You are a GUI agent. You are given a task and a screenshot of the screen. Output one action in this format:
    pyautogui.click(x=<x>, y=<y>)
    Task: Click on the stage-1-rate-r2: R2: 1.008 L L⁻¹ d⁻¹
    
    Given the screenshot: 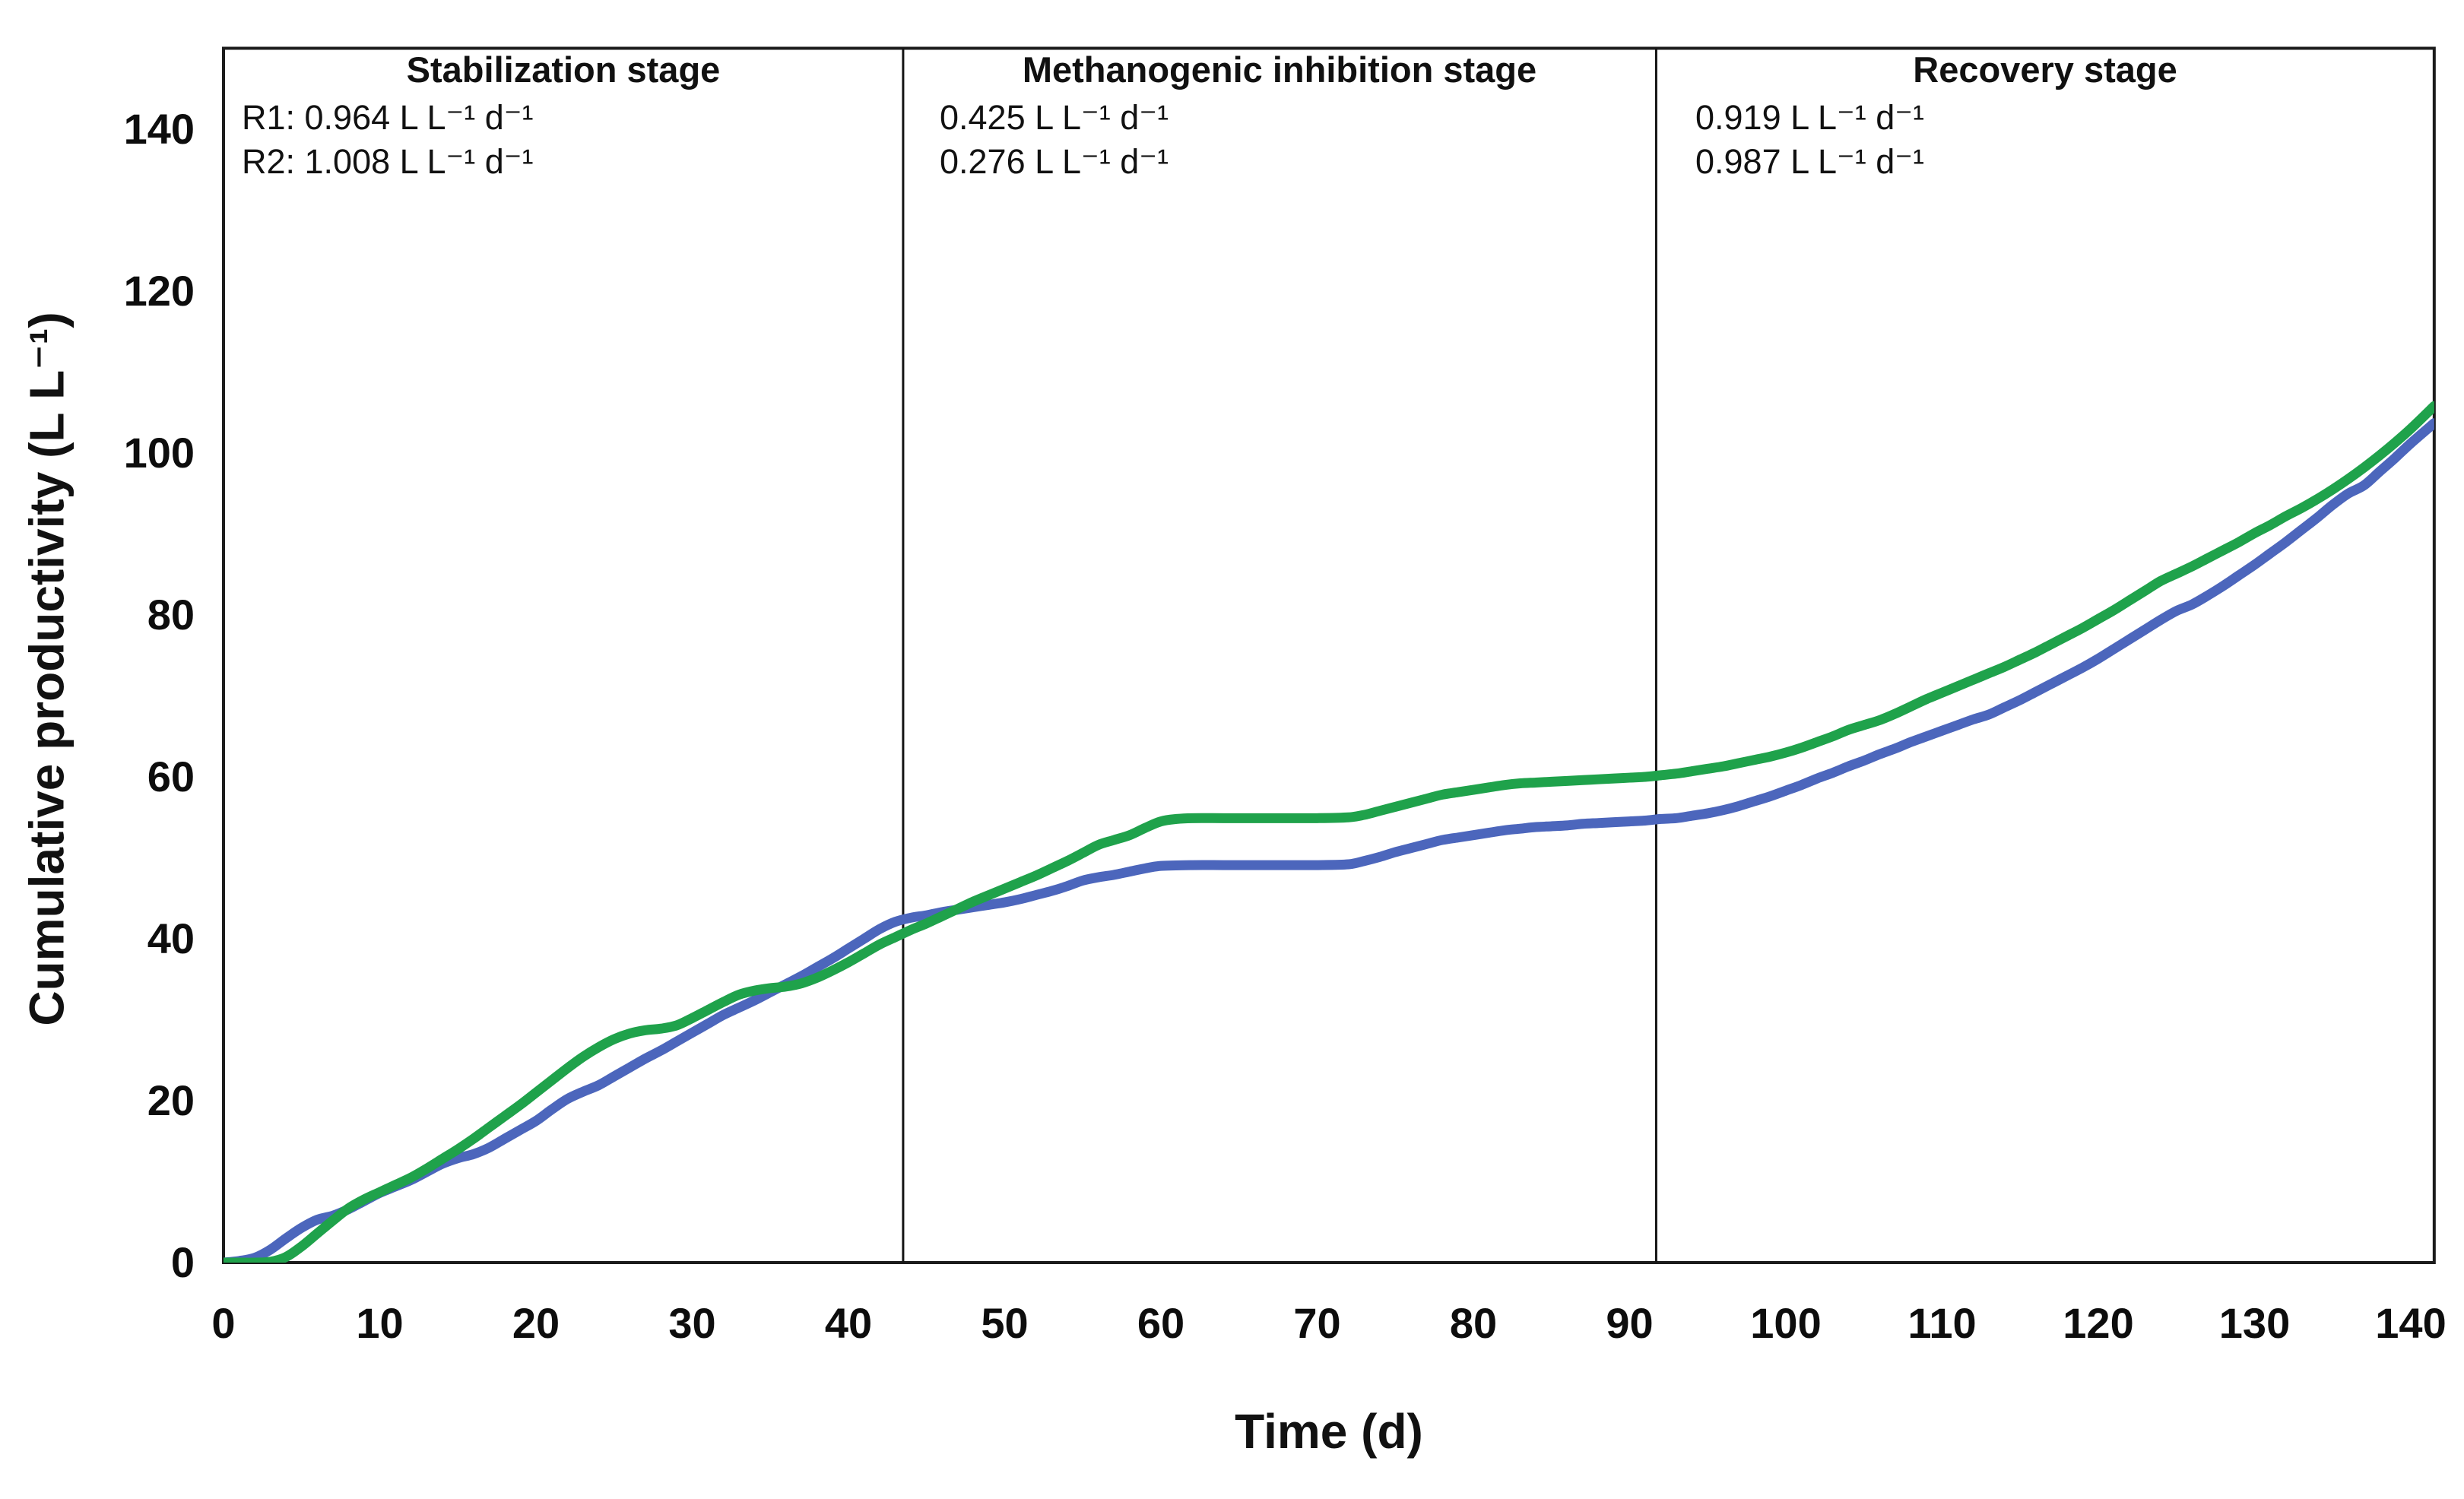 What is the action you would take?
    pyautogui.click(x=388, y=162)
    